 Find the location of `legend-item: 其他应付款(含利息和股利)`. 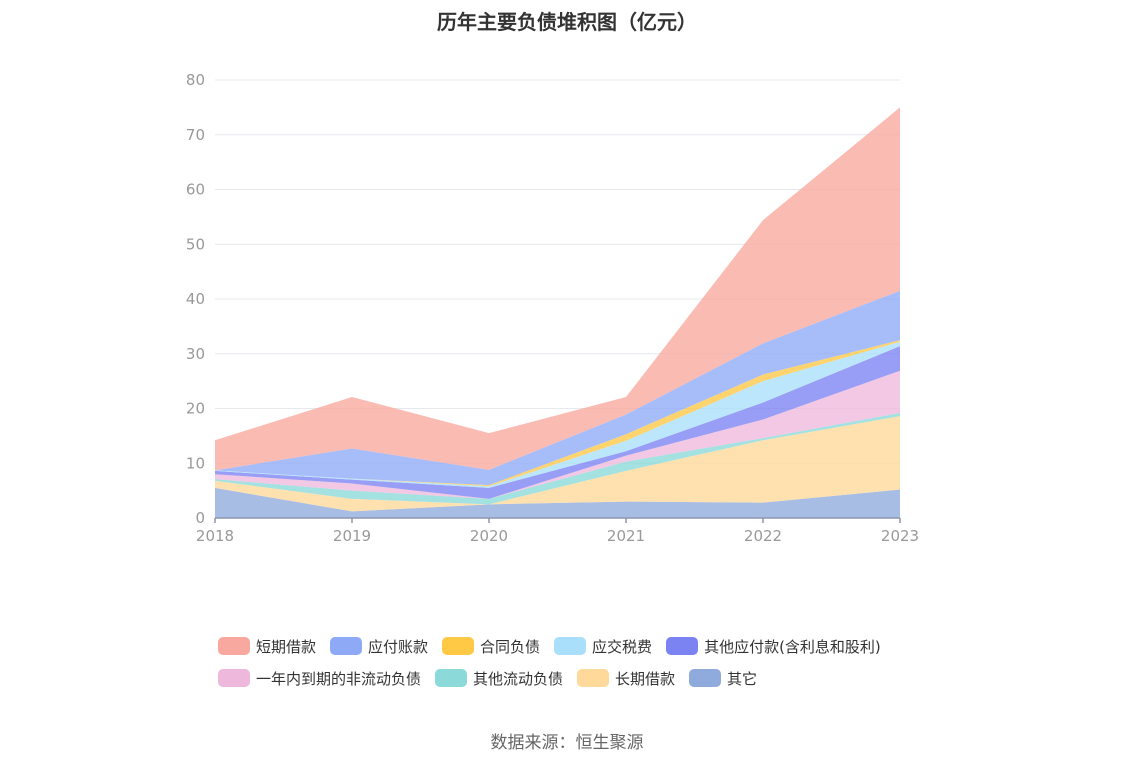

legend-item: 其他应付款(含利息和股利) is located at coordinates (773, 646).